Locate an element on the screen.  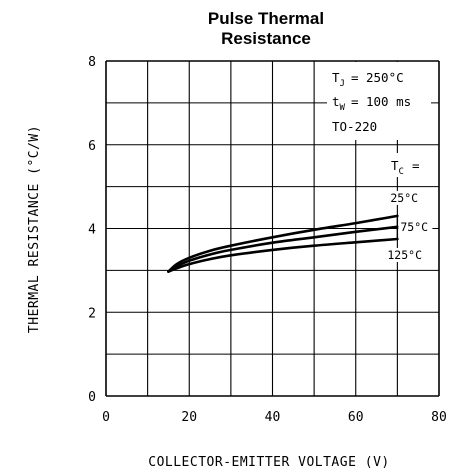
curve-label: 125°C is located at coordinates (404, 255).